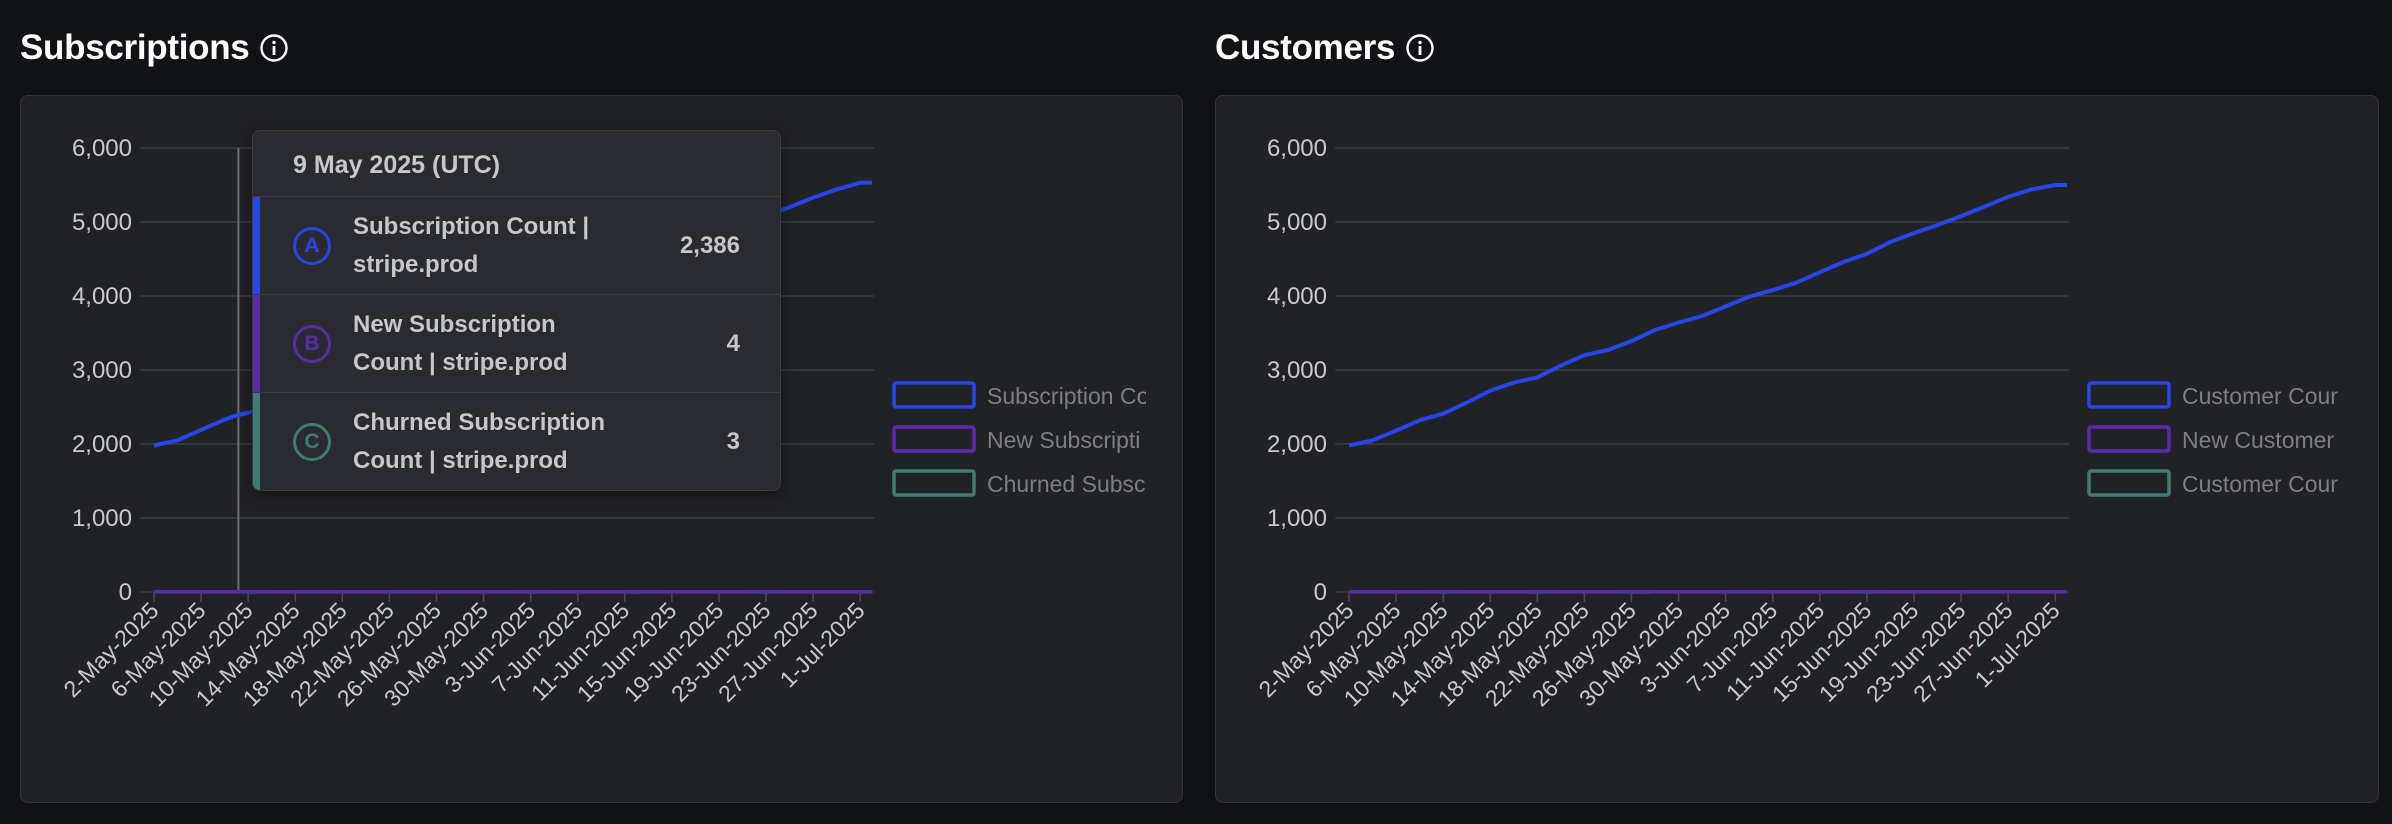 Image resolution: width=2392 pixels, height=824 pixels. Describe the element at coordinates (709, 245) in the screenshot. I see `tooltip-value: 2,386` at that location.